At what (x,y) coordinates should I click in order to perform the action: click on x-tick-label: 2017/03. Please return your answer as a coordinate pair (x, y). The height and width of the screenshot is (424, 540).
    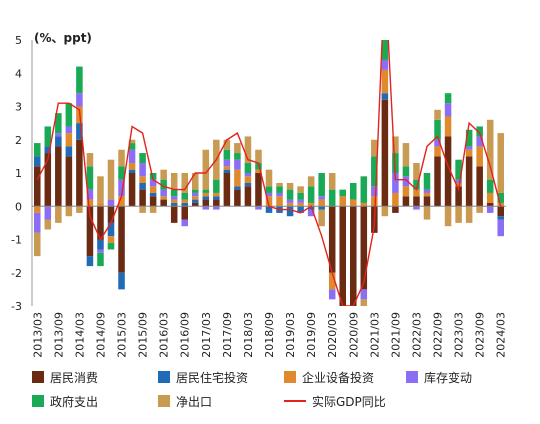
    Looking at the image, I should click on (206, 335).